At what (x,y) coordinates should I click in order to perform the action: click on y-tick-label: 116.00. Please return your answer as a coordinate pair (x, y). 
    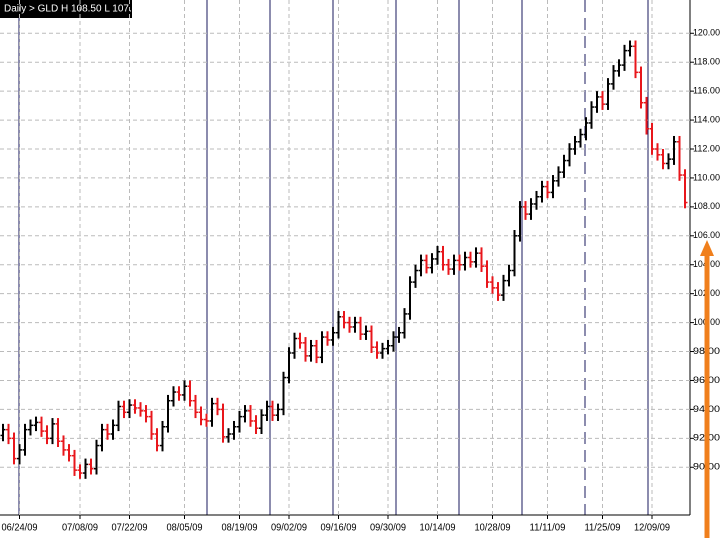
    Looking at the image, I should click on (706, 91).